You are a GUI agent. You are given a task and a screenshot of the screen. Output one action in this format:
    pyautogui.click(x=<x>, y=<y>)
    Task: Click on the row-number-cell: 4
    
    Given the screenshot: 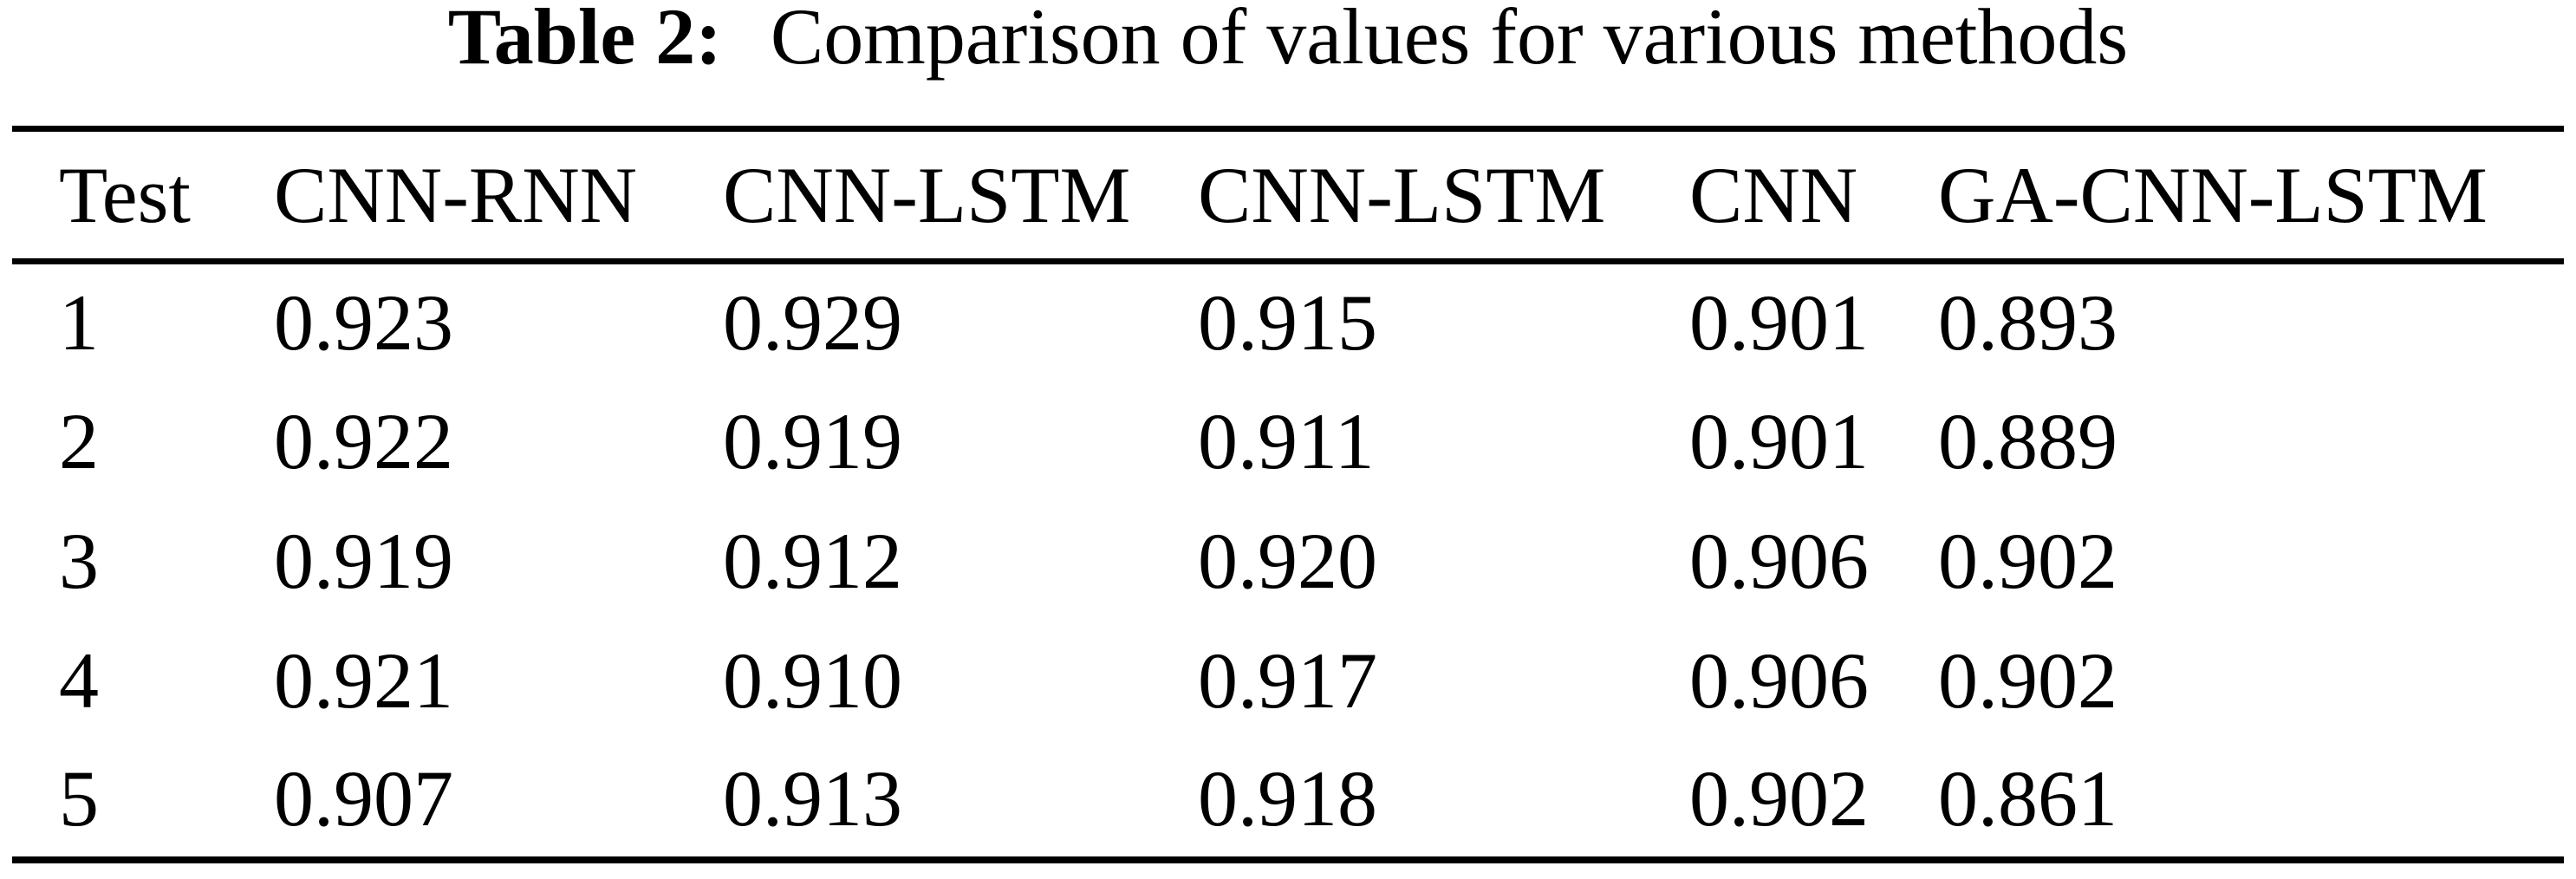 What is the action you would take?
    pyautogui.click(x=79, y=680)
    